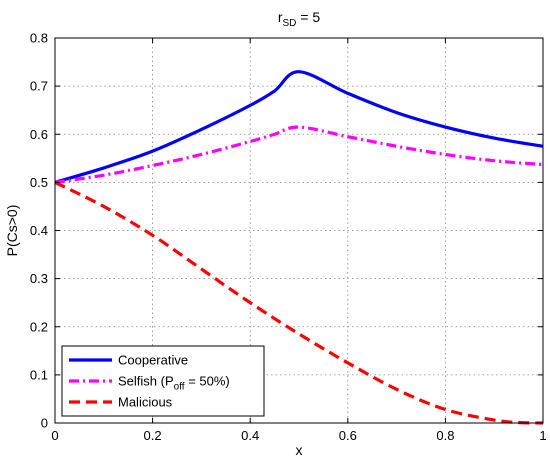 This screenshot has height=463, width=550. I want to click on x-tick-label: 1, so click(542, 435).